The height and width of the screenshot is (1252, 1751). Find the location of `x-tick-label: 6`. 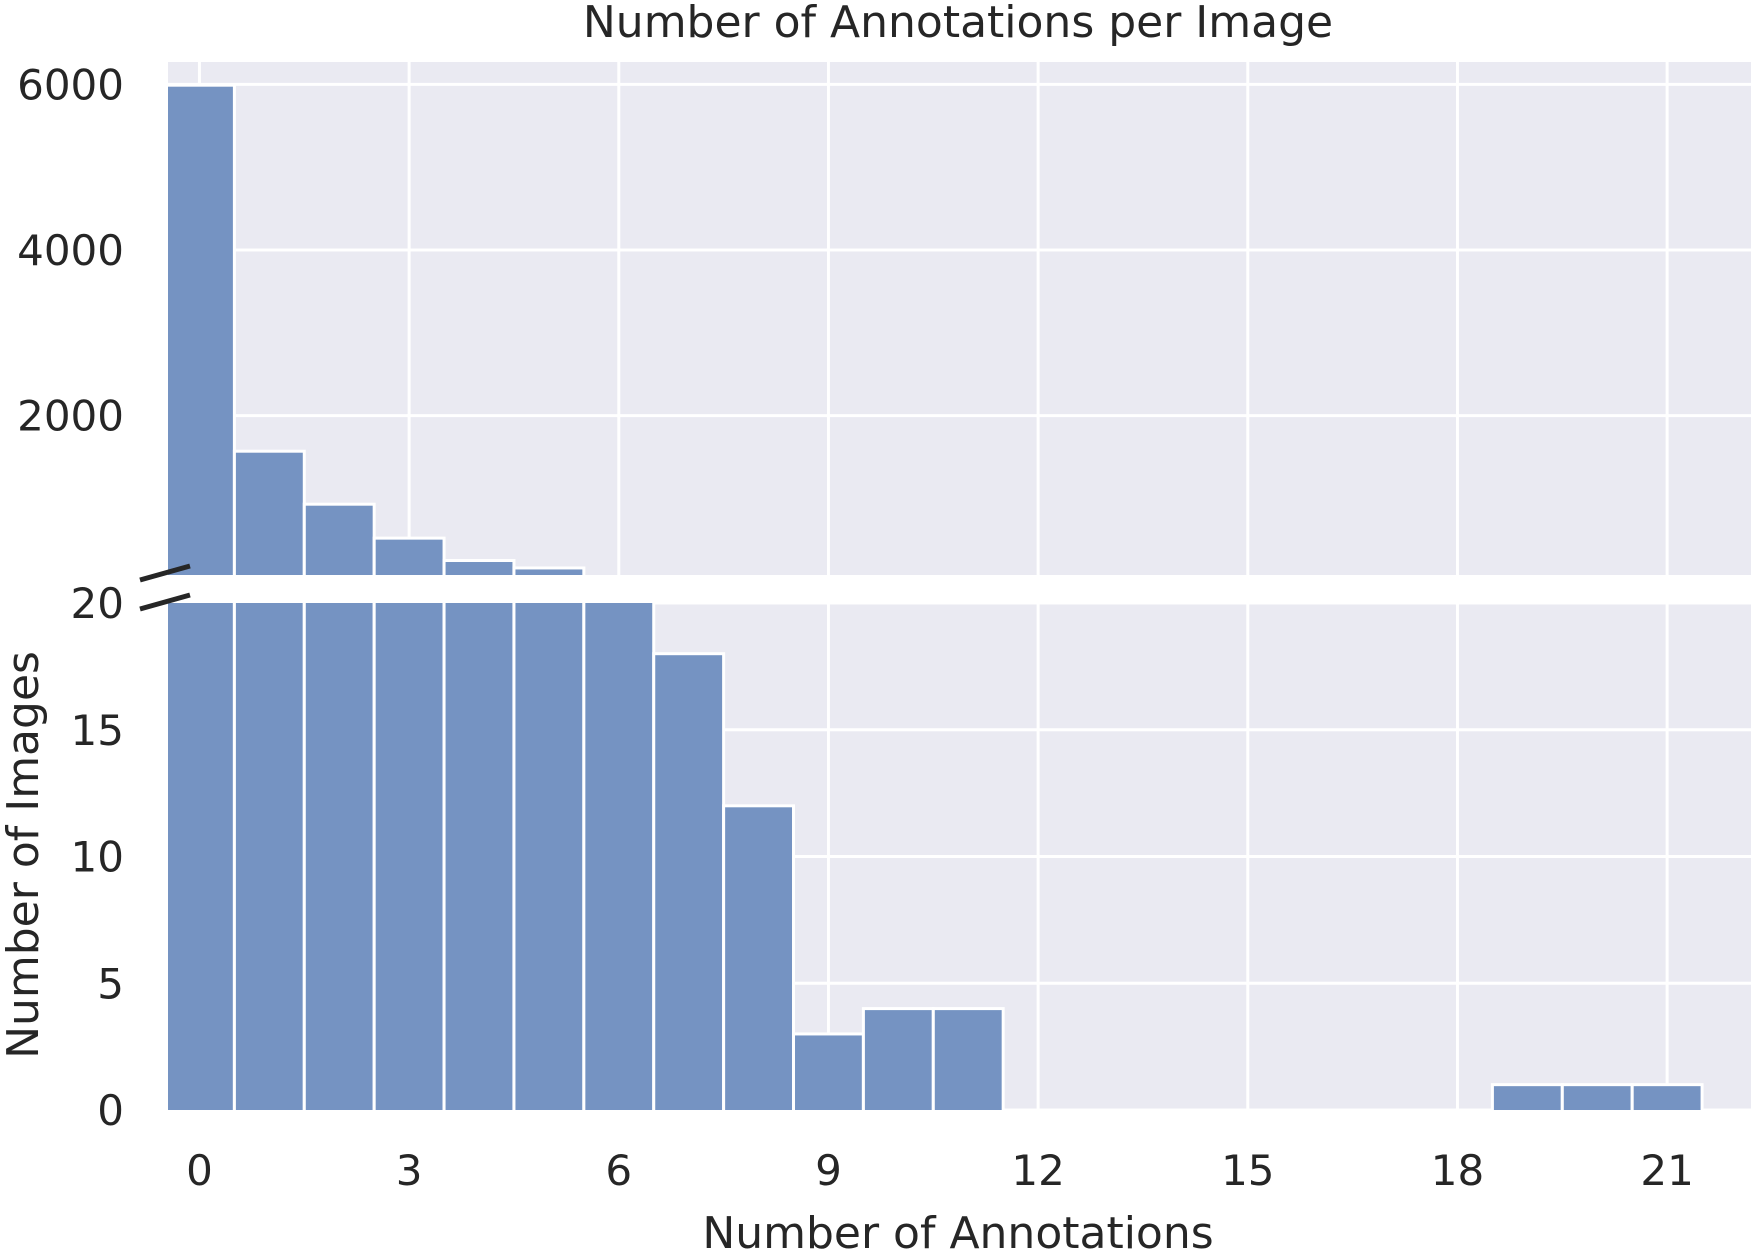

x-tick-label: 6 is located at coordinates (618, 1170).